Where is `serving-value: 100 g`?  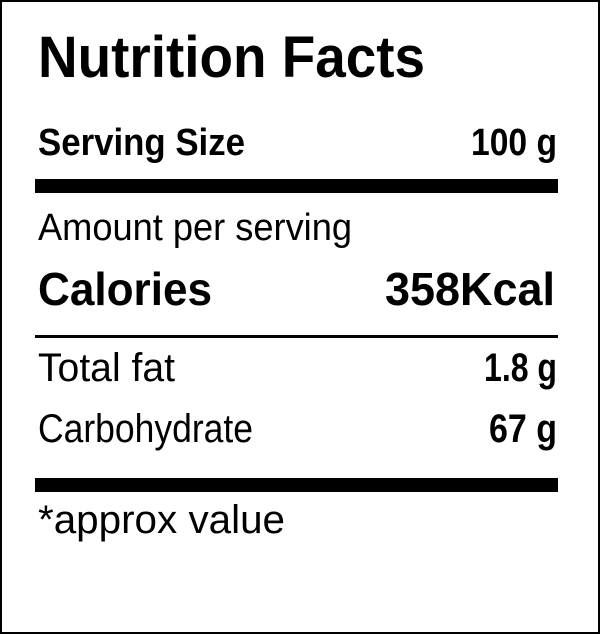 serving-value: 100 g is located at coordinates (514, 143).